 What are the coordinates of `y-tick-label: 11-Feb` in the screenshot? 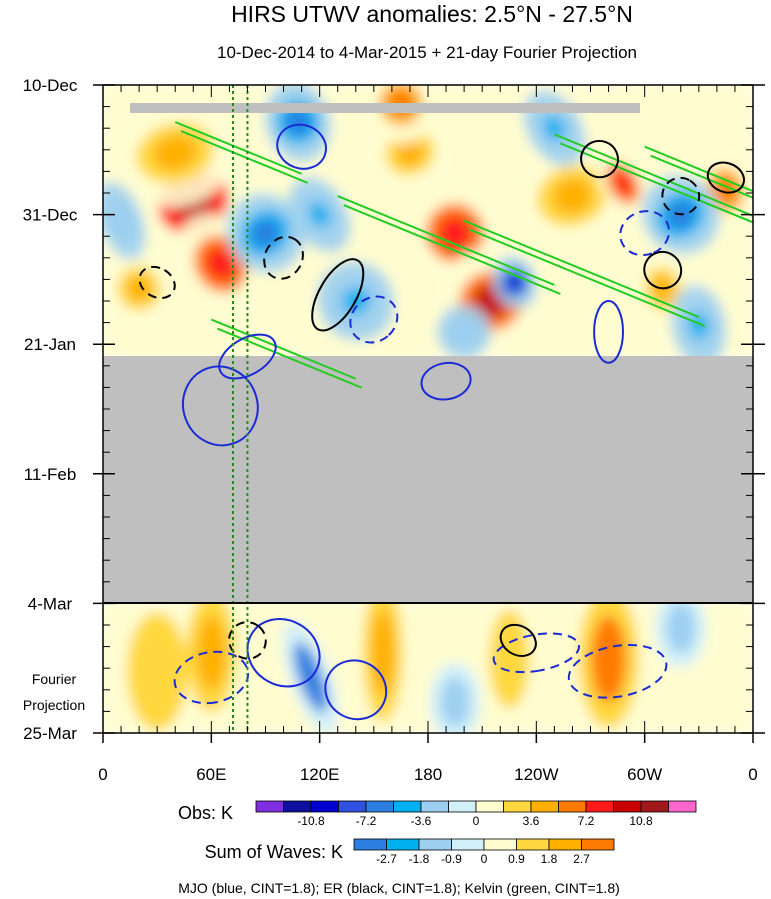 It's located at (50, 474).